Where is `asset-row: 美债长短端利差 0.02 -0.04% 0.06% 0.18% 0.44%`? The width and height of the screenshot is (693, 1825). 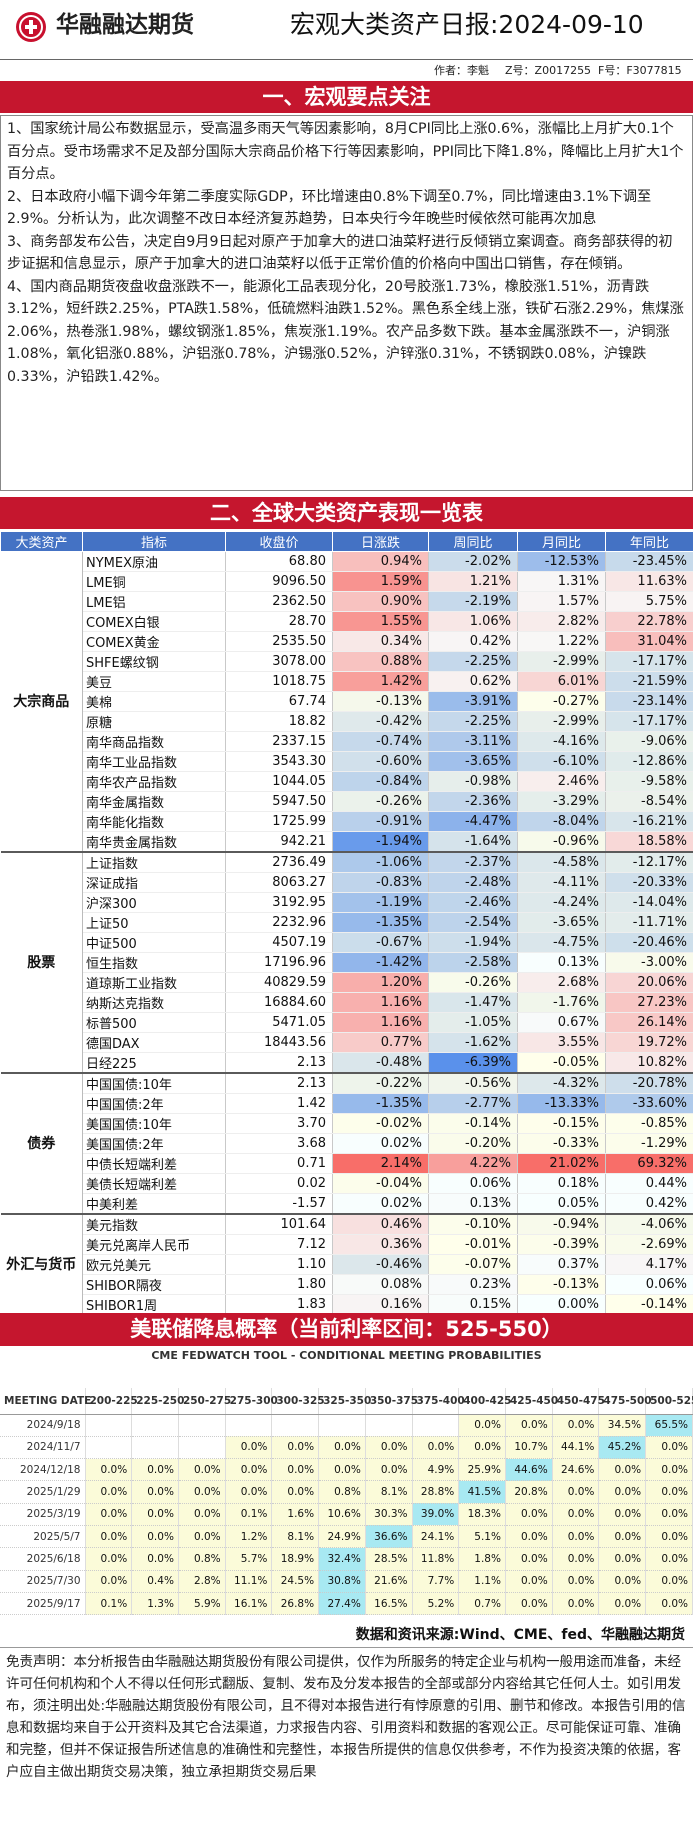
asset-row: 美债长短端利差 0.02 -0.04% 0.06% 0.18% 0.44% is located at coordinates (347, 1183).